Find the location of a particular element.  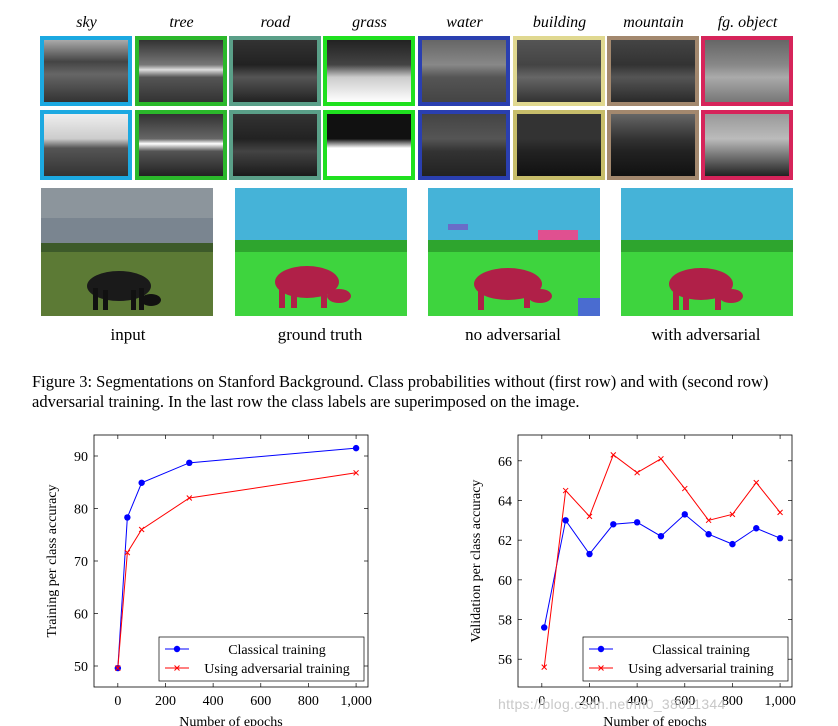

class-label-grass: grass is located at coordinates (369, 22).